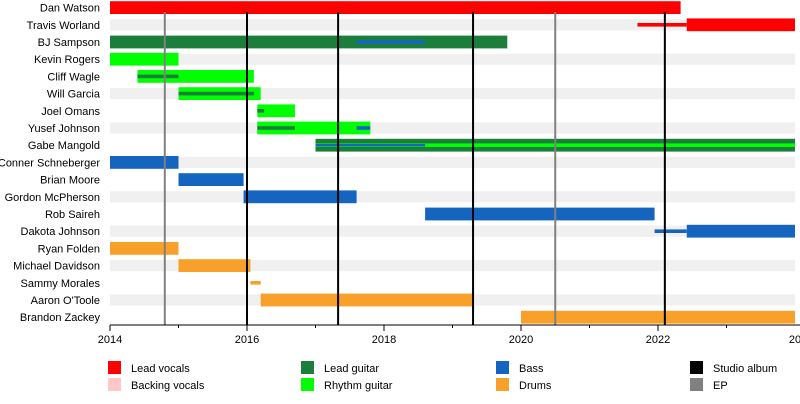  Describe the element at coordinates (73, 77) in the screenshot. I see `member-name: Cliff Wagle` at that location.